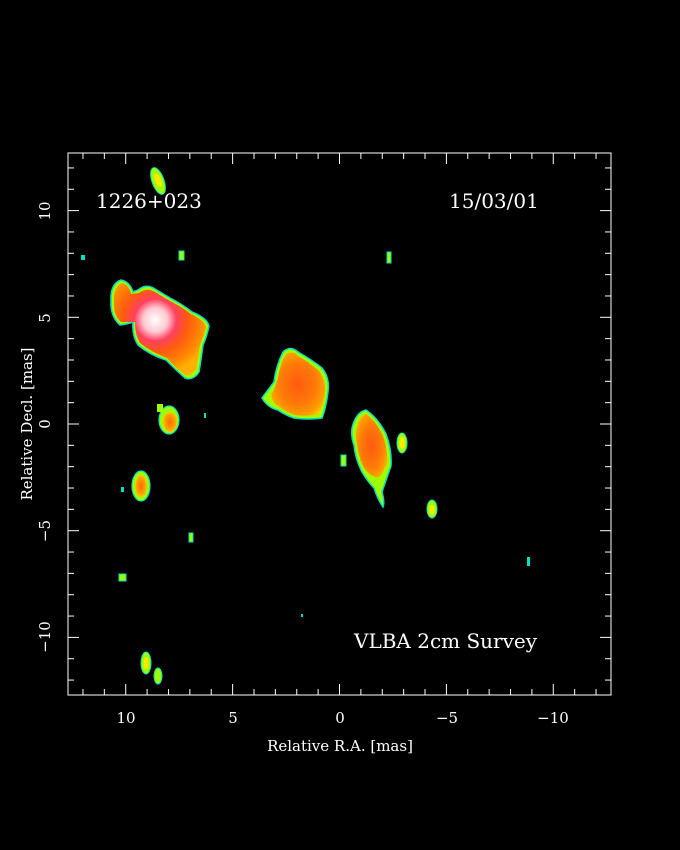 Image resolution: width=680 pixels, height=850 pixels. I want to click on x-tick-label: 10, so click(125, 718).